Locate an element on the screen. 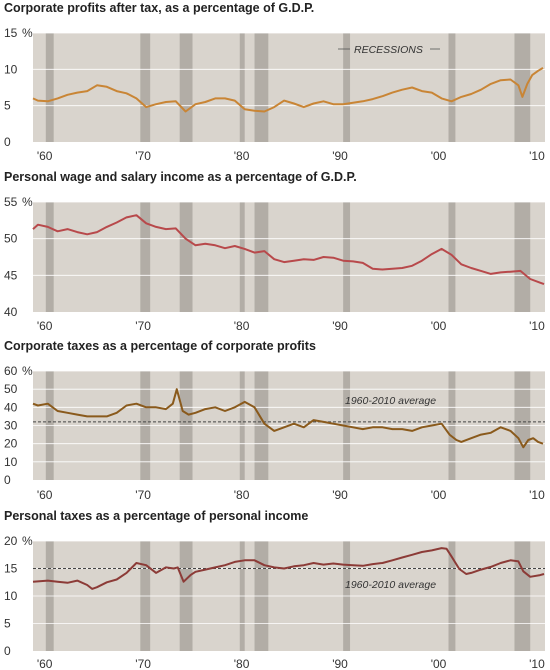 This screenshot has width=550, height=670. y-tick-label: 45 is located at coordinates (11, 275).